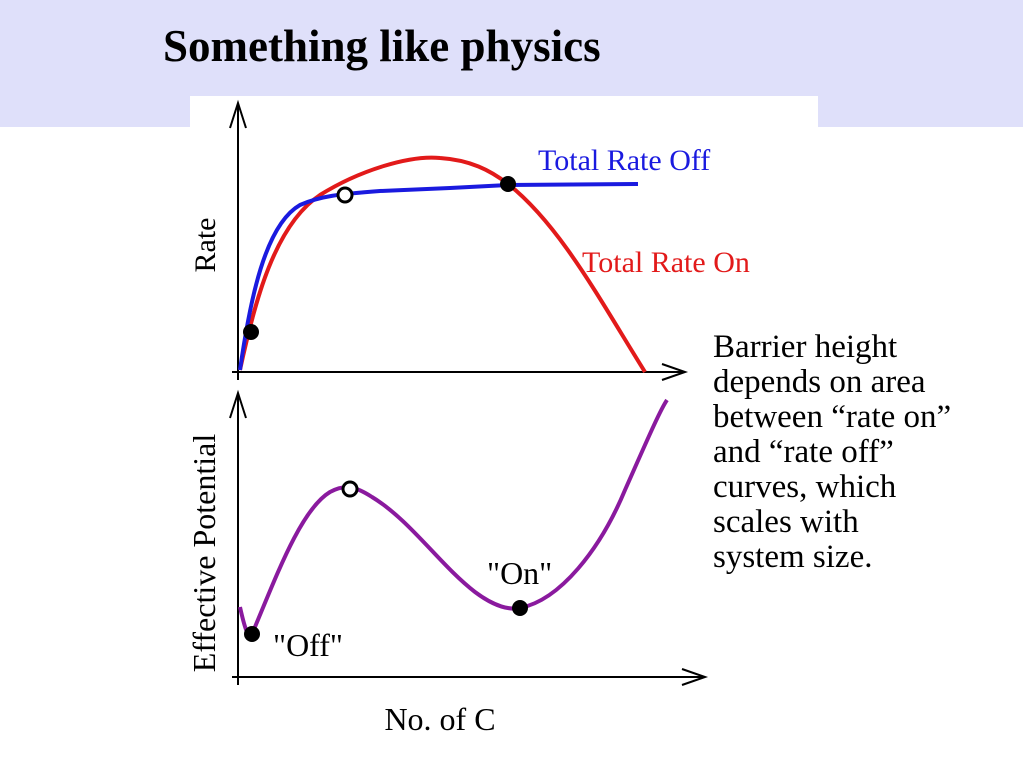 This screenshot has height=767, width=1023. What do you see at coordinates (624, 160) in the screenshot?
I see `total-rate-off-label: Total Rate Off` at bounding box center [624, 160].